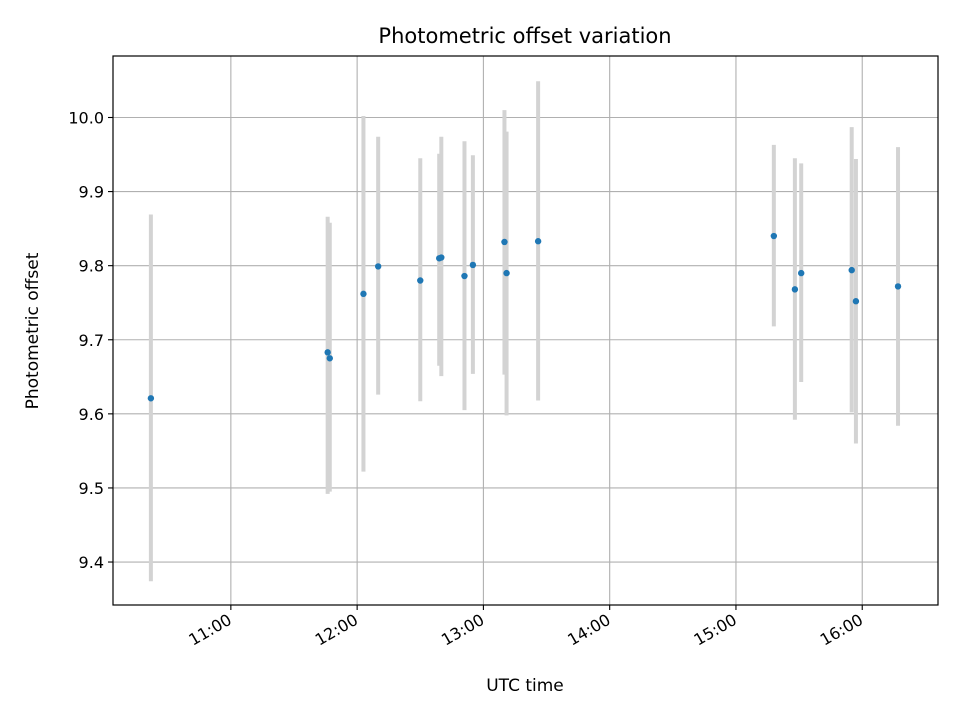 This screenshot has height=720, width=960. I want to click on chart-title: Photometric offset variation, so click(524, 36).